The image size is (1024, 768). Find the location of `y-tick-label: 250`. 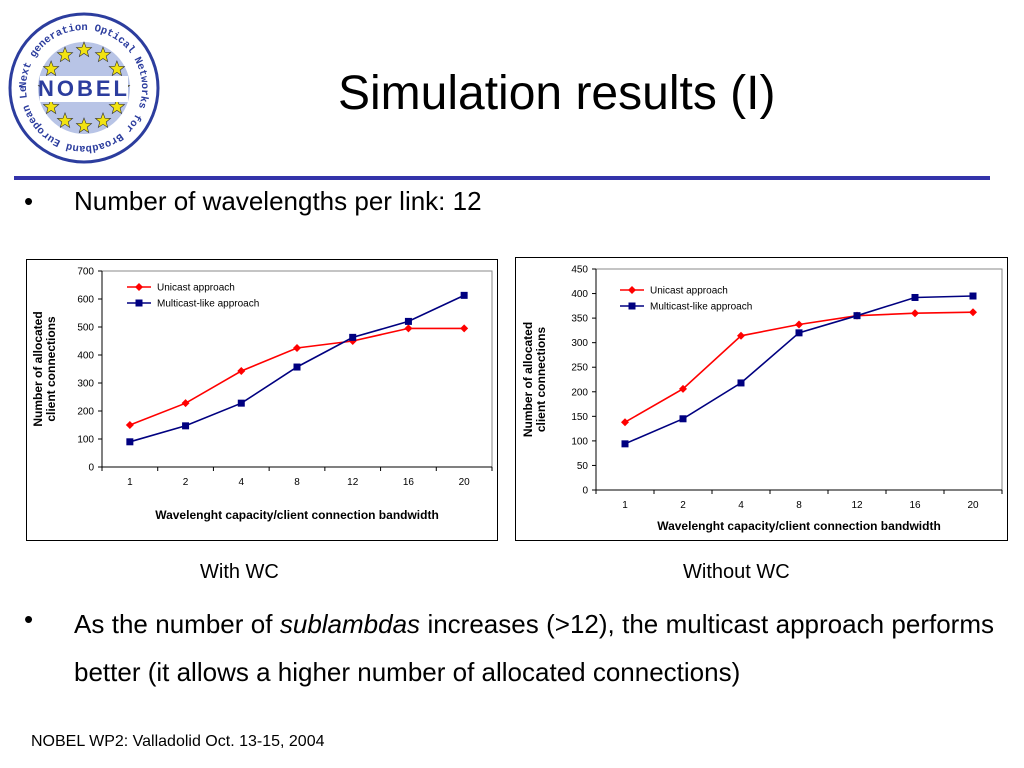

y-tick-label: 250 is located at coordinates (579, 368).